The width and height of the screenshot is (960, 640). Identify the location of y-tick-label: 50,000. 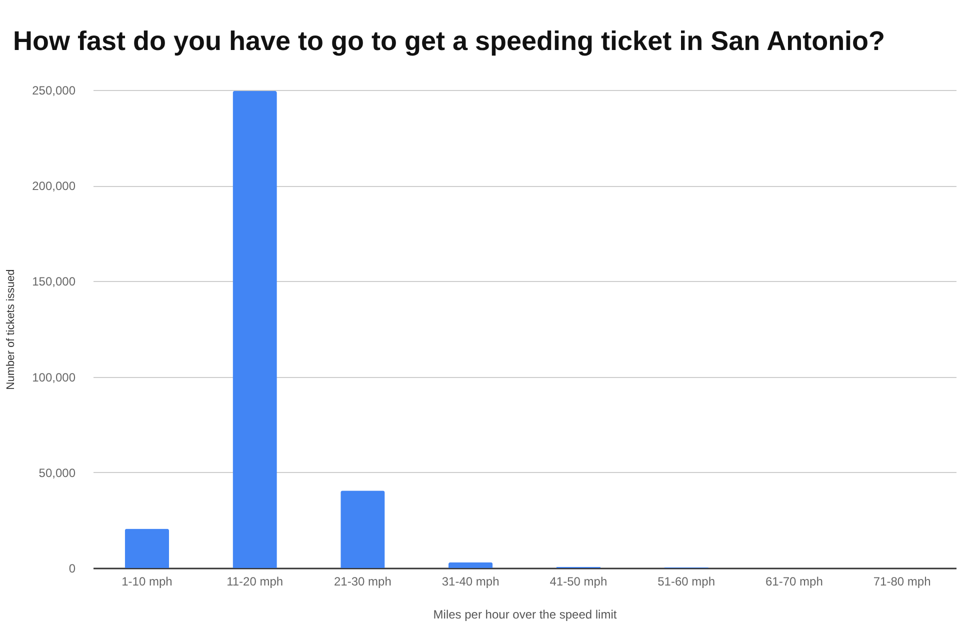
(57, 473).